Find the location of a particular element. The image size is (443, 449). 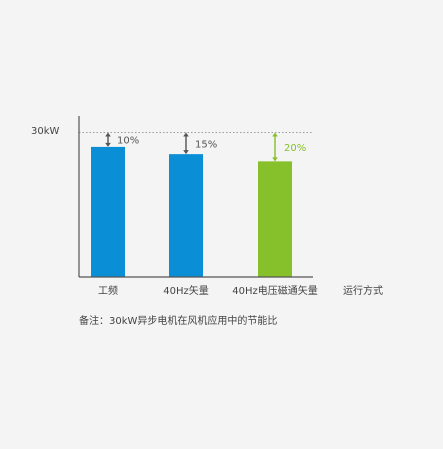

savings-label-2: 15% is located at coordinates (206, 144).